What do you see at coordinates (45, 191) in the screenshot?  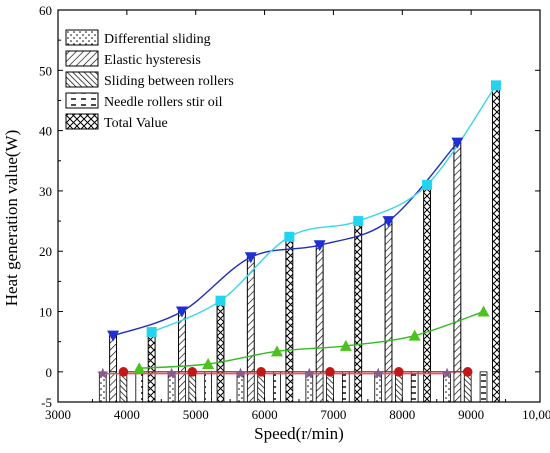 I see `y-tick-label: 30` at bounding box center [45, 191].